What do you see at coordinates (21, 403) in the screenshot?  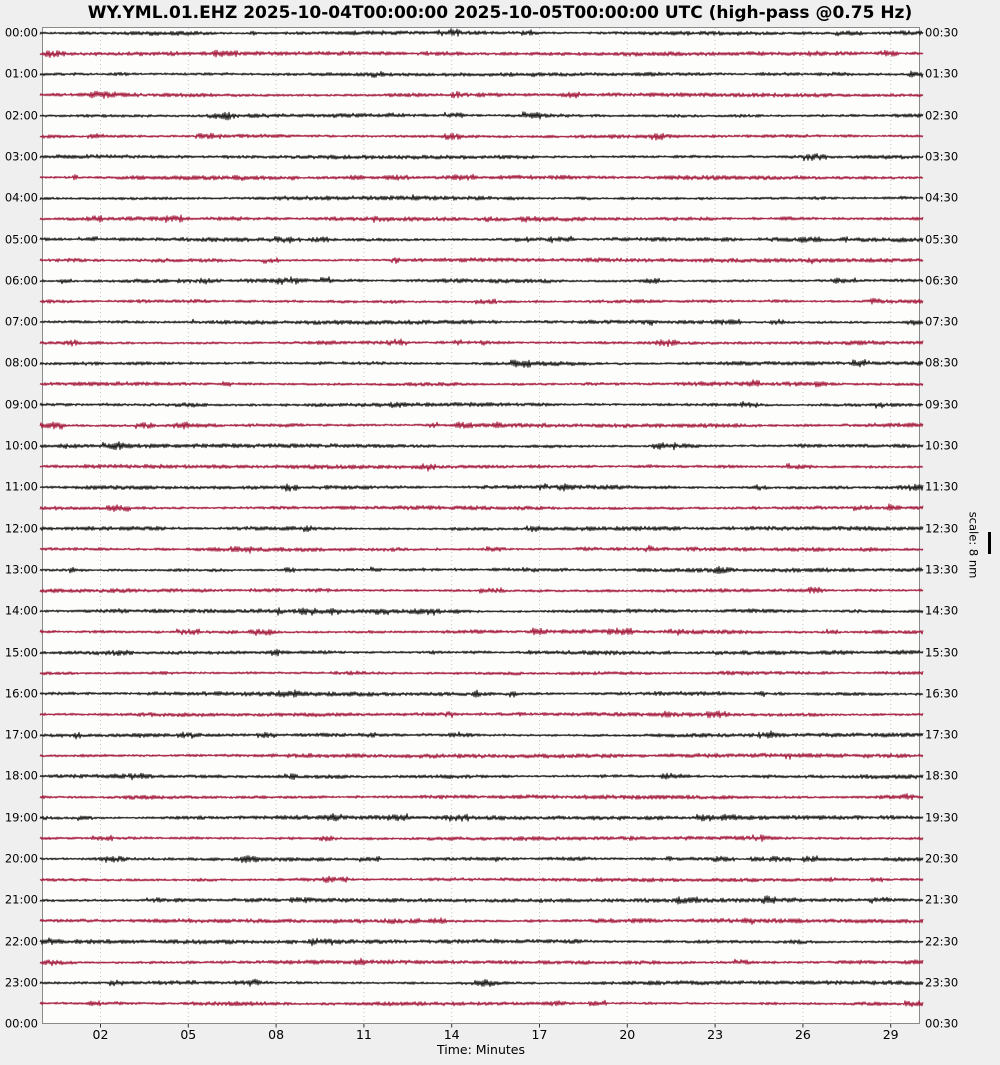 I see `hour-label-left: 09:00` at bounding box center [21, 403].